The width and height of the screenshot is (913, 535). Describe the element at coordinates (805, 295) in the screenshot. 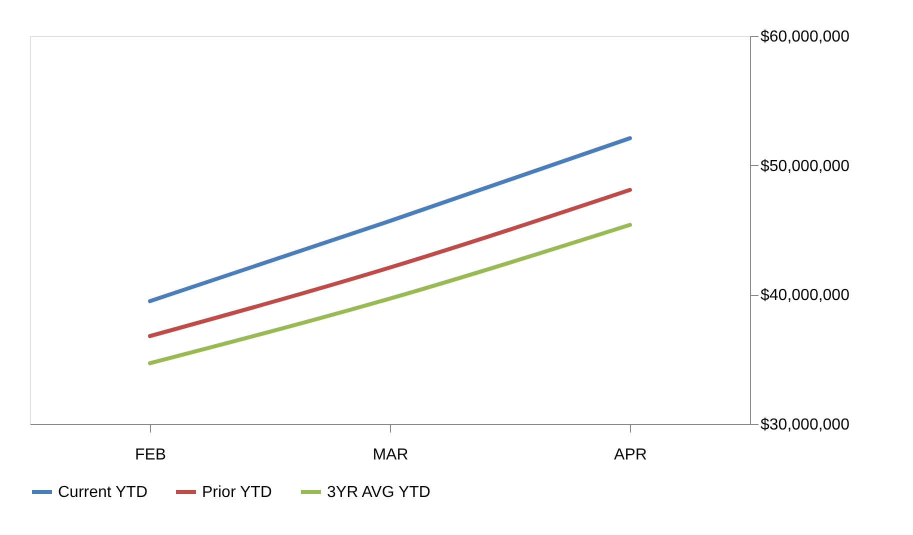

I see `y-tick-label: $40,000,000` at that location.